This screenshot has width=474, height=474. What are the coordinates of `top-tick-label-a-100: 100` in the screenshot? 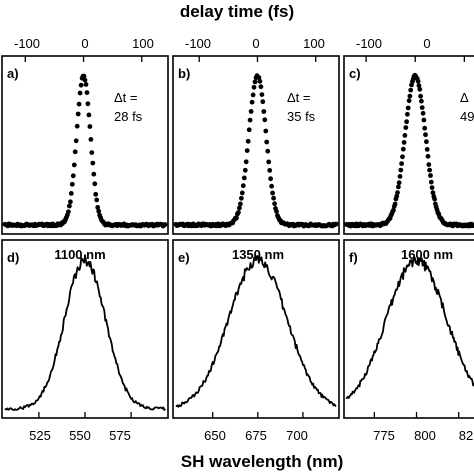 It's located at (143, 43).